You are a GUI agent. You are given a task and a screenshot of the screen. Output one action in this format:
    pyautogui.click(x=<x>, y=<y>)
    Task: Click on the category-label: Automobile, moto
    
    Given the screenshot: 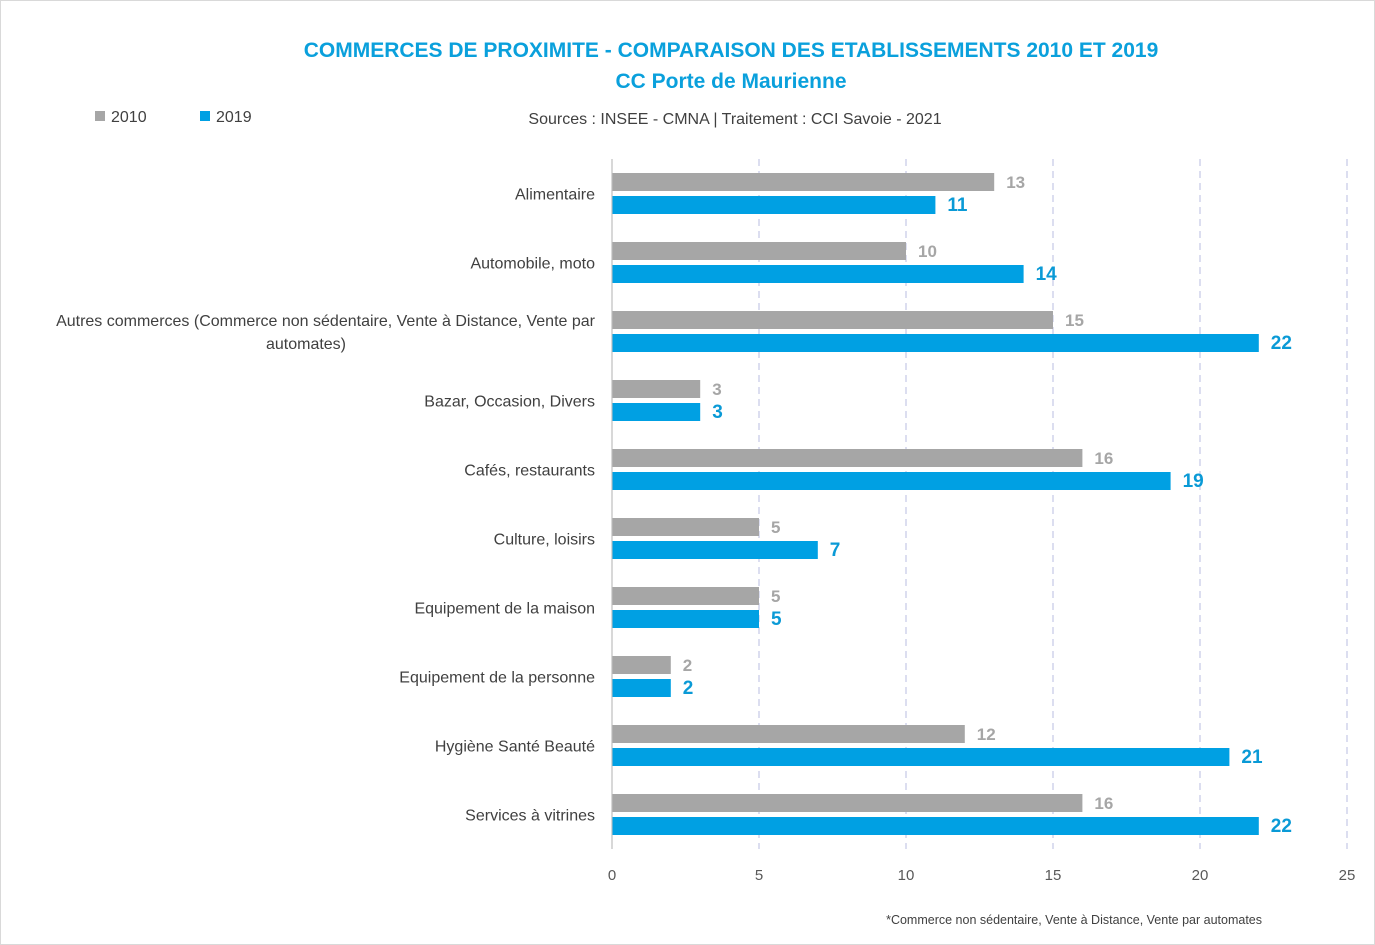 What is the action you would take?
    pyautogui.click(x=532, y=264)
    